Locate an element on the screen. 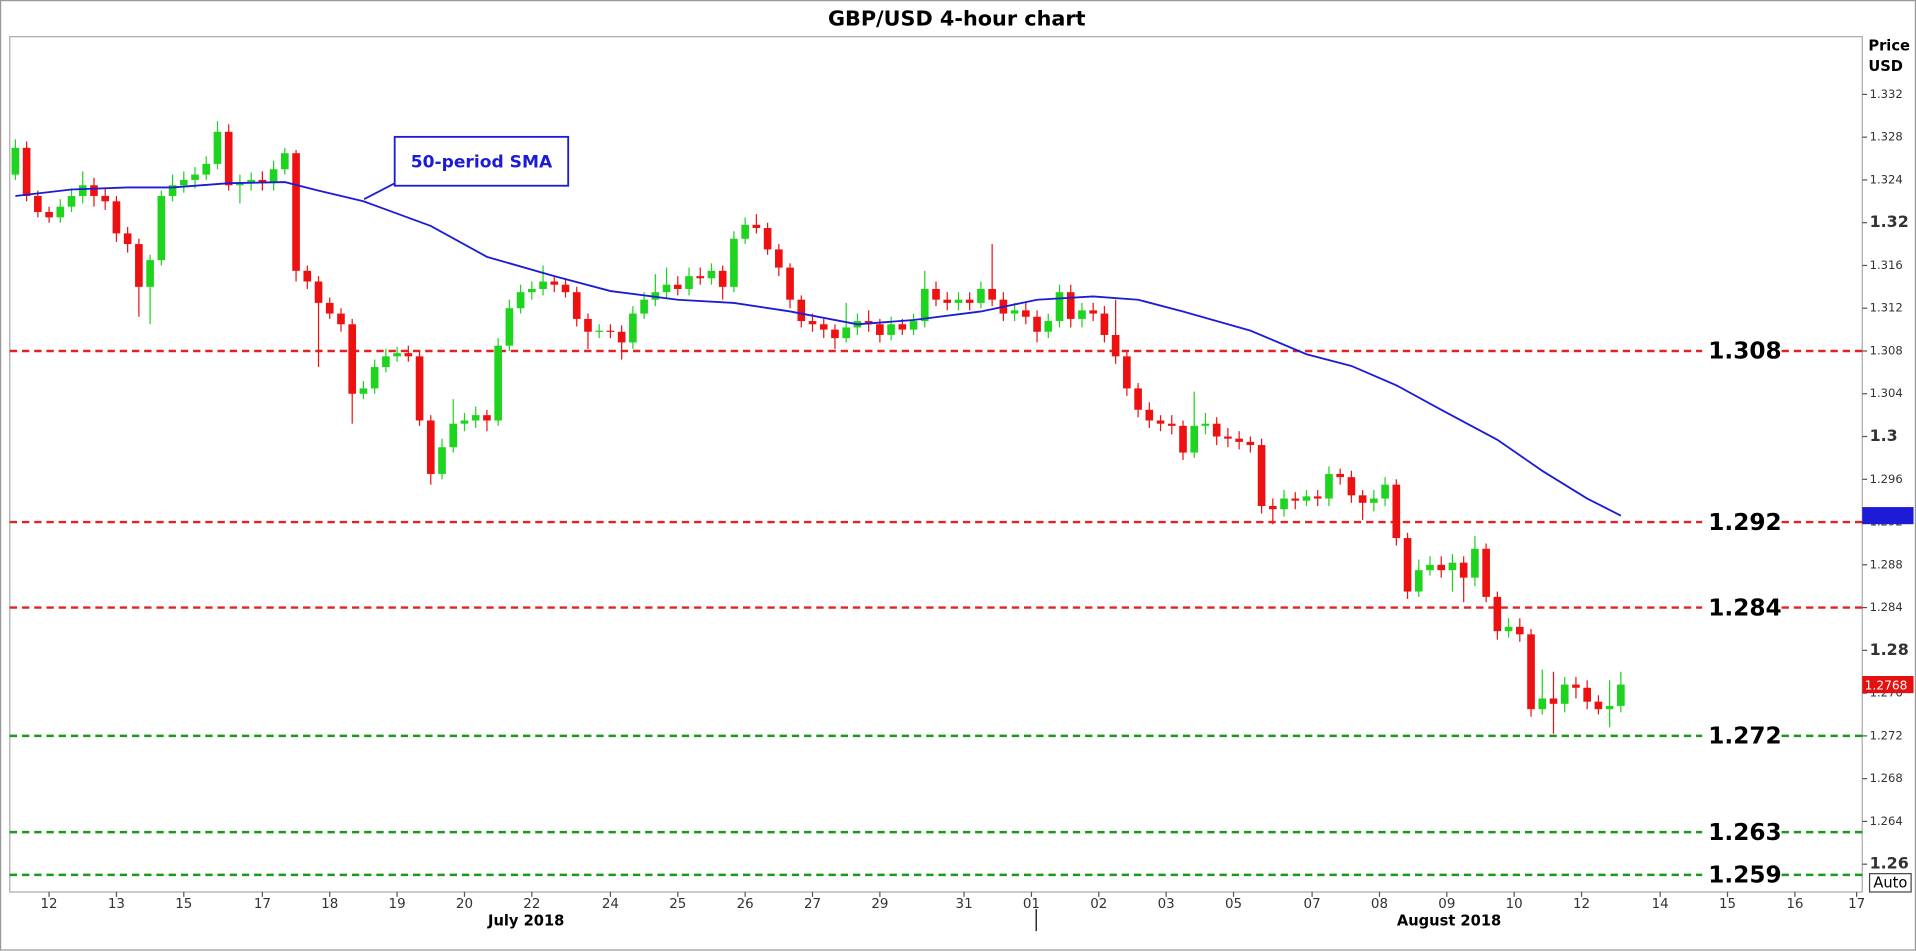 The image size is (1916, 951). auto-button-label: Auto is located at coordinates (1890, 882).